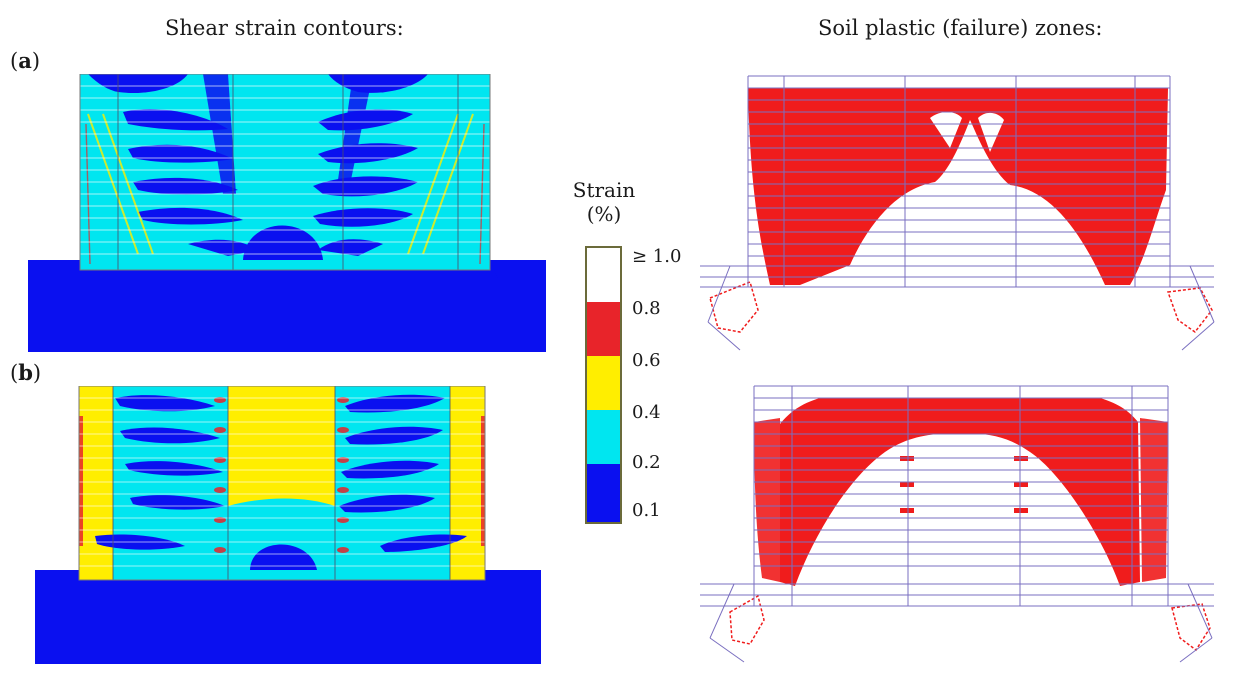 The image size is (1240, 677). What do you see at coordinates (26, 372) in the screenshot?
I see `panel-label-b: (b)` at bounding box center [26, 372].